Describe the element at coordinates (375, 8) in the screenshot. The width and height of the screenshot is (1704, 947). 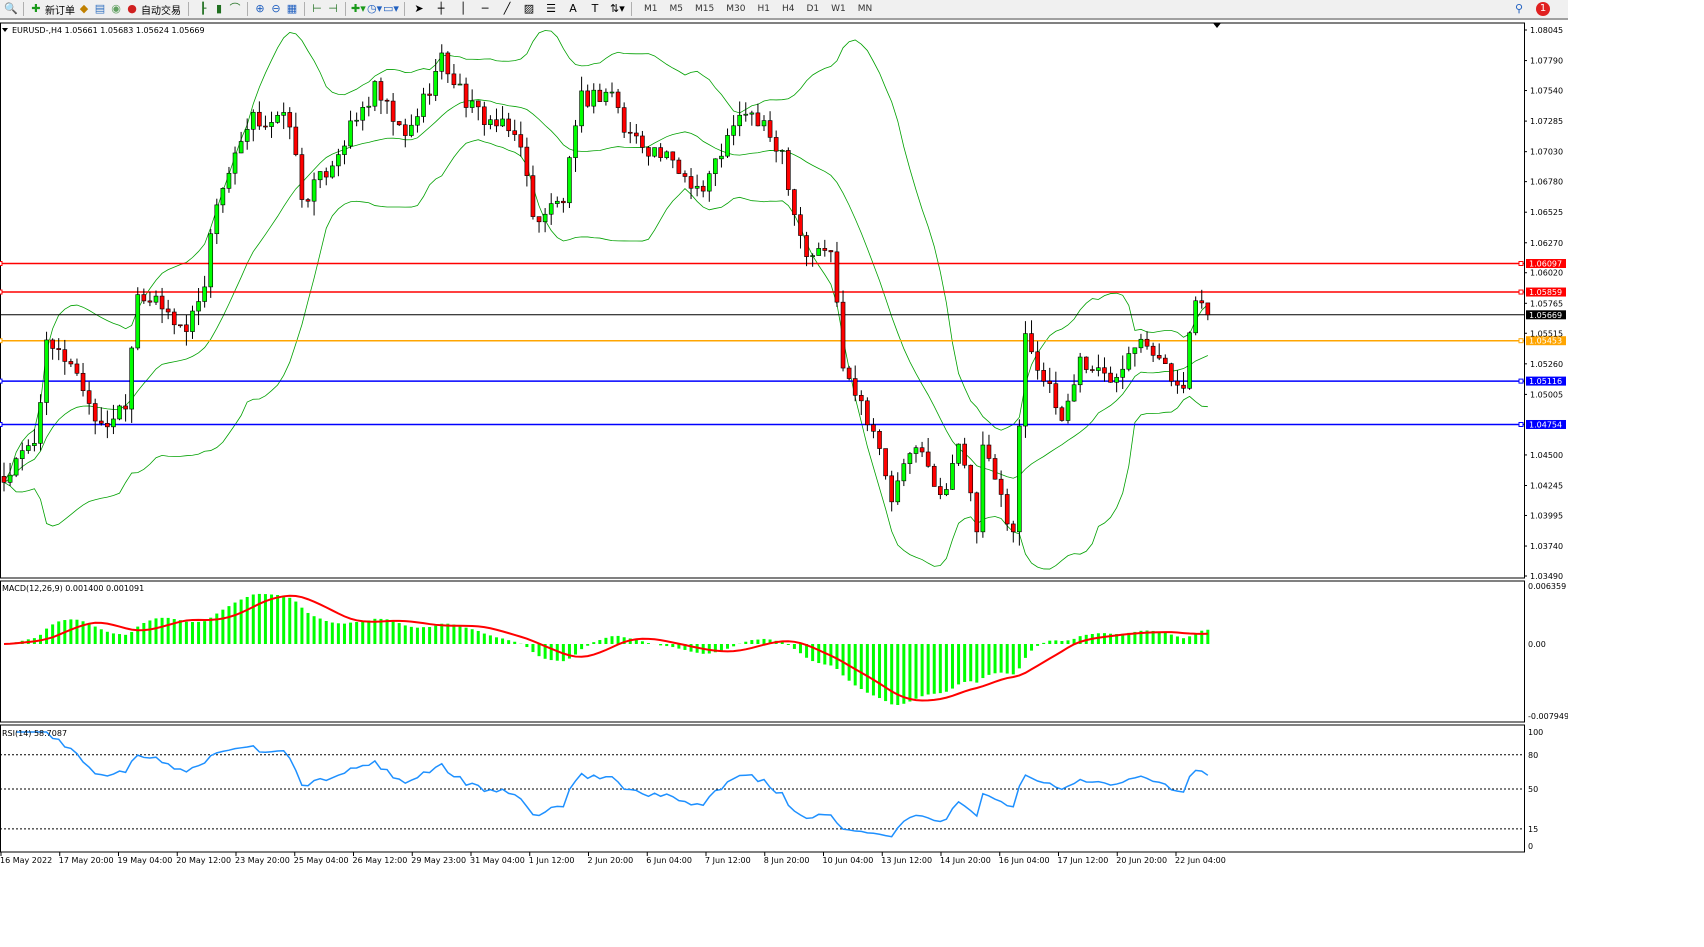
I see `periods-icon: ◷▾` at that location.